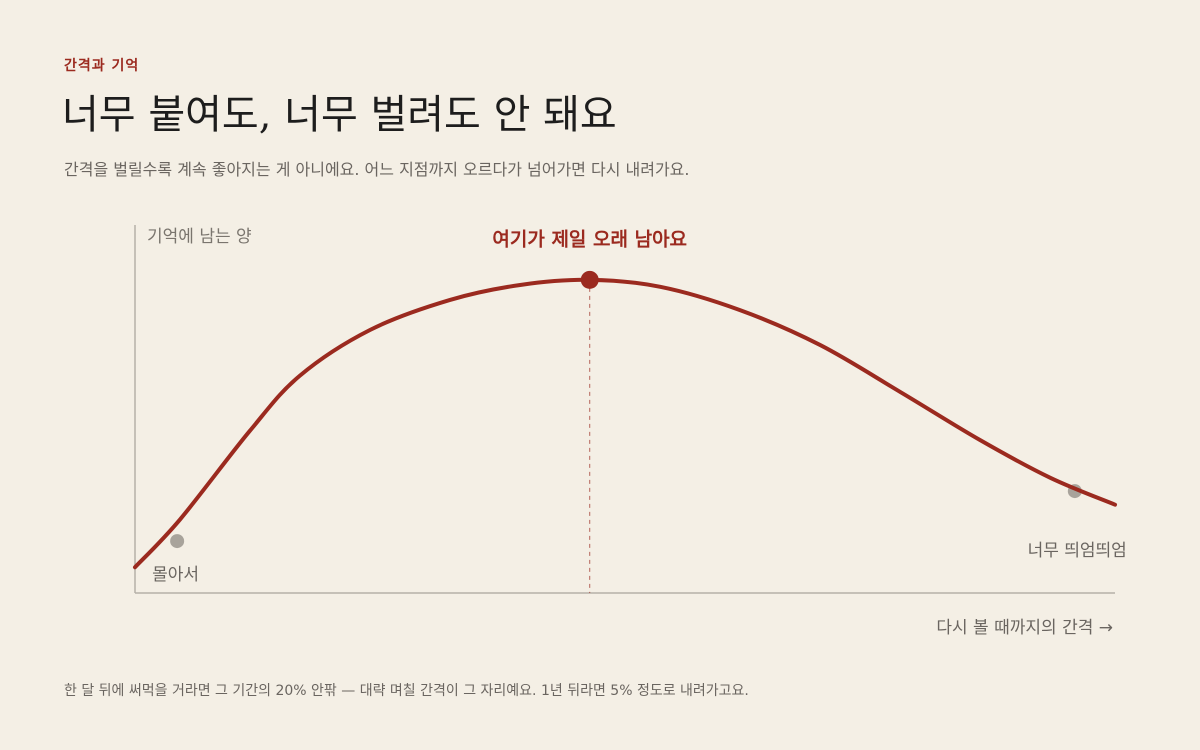  What do you see at coordinates (589, 239) in the screenshot?
I see `peak-label: 여기가 제일 오래 남아요` at bounding box center [589, 239].